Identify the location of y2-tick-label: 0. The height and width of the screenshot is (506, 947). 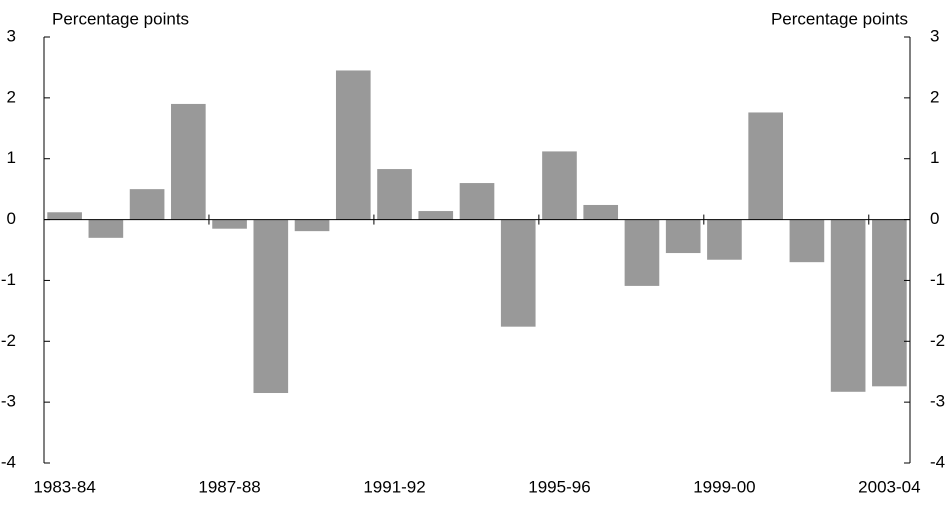
(934, 218).